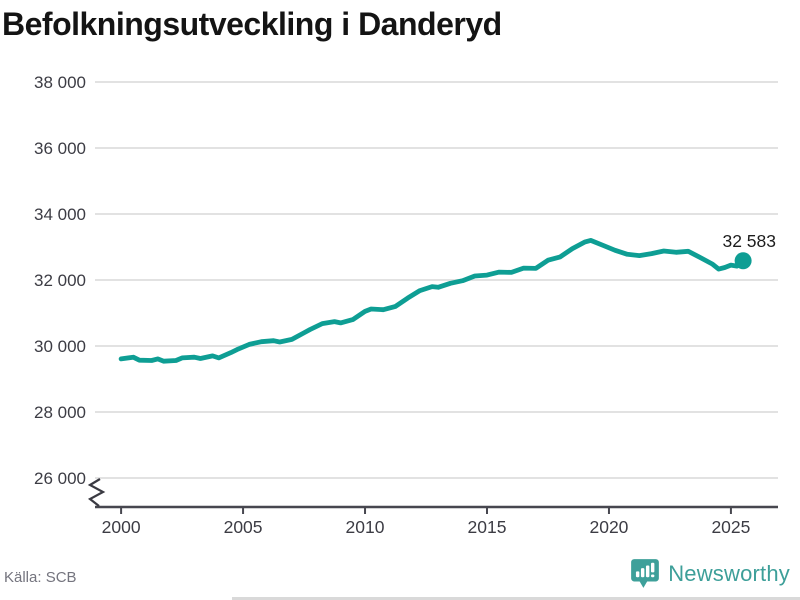  What do you see at coordinates (60, 148) in the screenshot?
I see `y-axis-tick-label: 36 000` at bounding box center [60, 148].